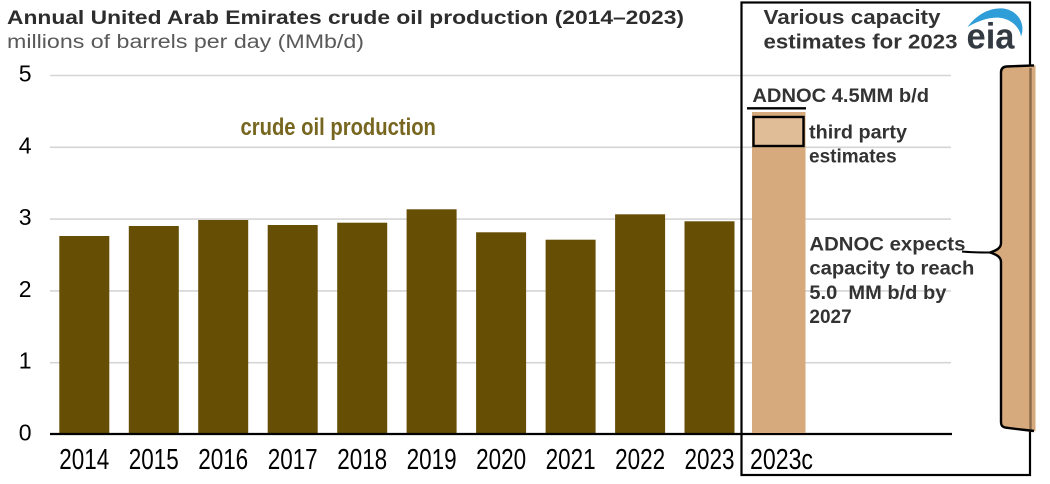 Image resolution: width=1050 pixels, height=484 pixels. Describe the element at coordinates (858, 133) in the screenshot. I see `svg-text: third party` at that location.